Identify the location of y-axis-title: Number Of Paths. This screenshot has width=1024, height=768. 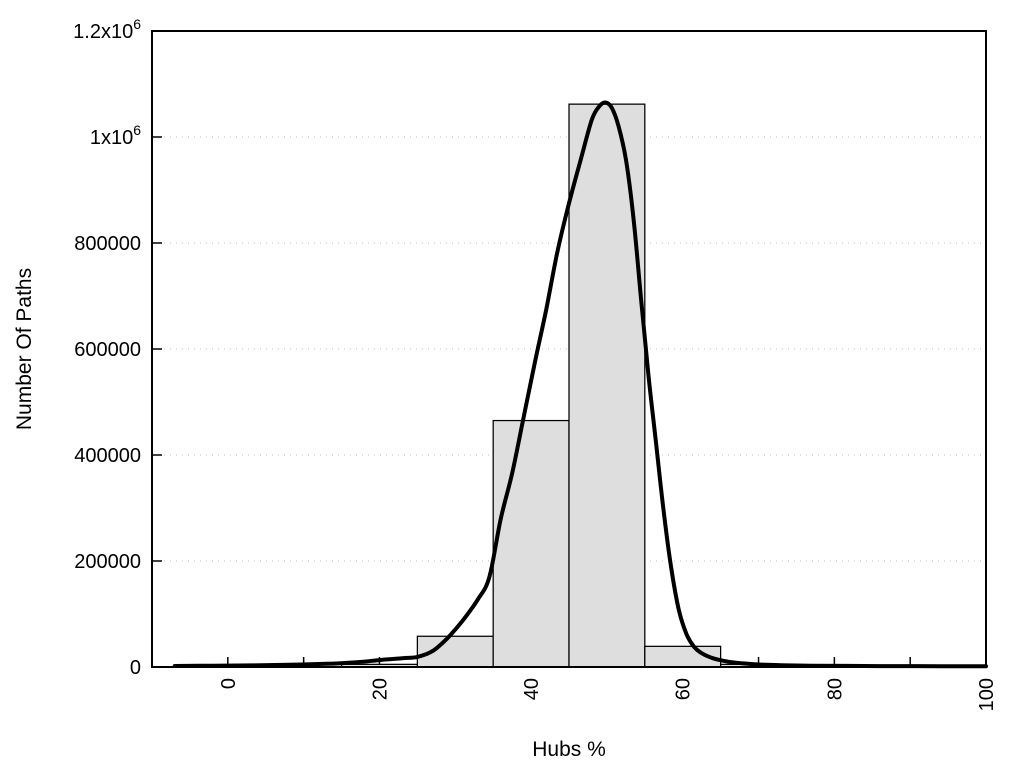
(24, 349).